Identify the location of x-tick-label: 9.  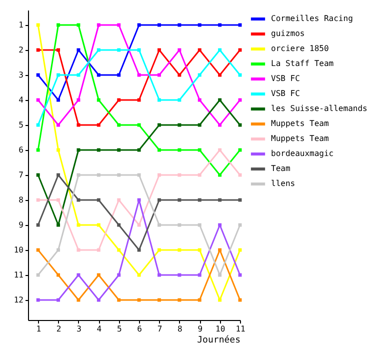
(200, 329).